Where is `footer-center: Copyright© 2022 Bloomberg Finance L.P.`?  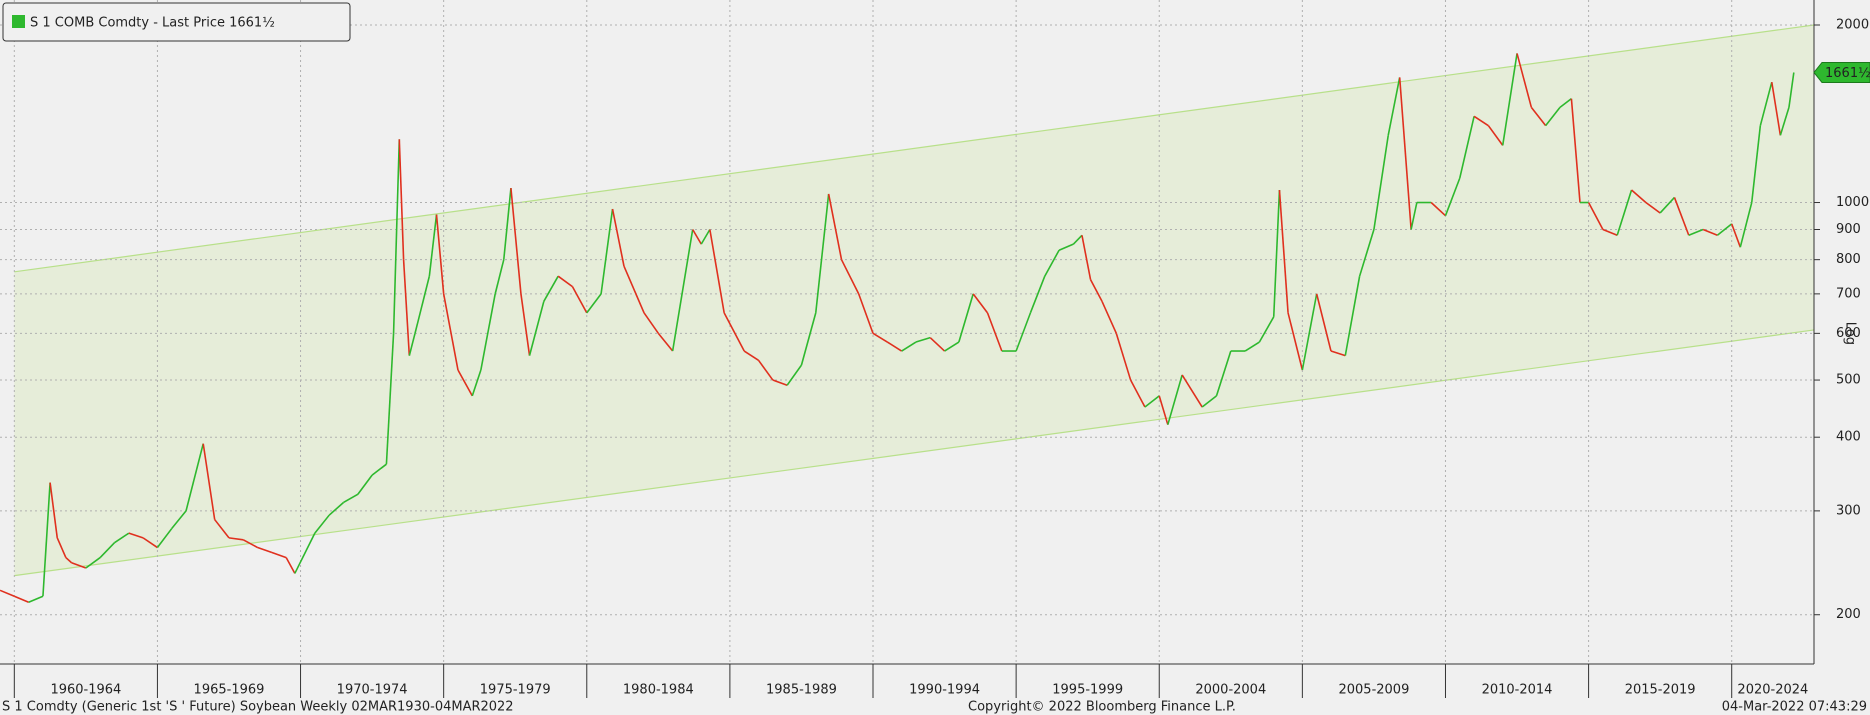
footer-center: Copyright© 2022 Bloomberg Finance L.P. is located at coordinates (1102, 707).